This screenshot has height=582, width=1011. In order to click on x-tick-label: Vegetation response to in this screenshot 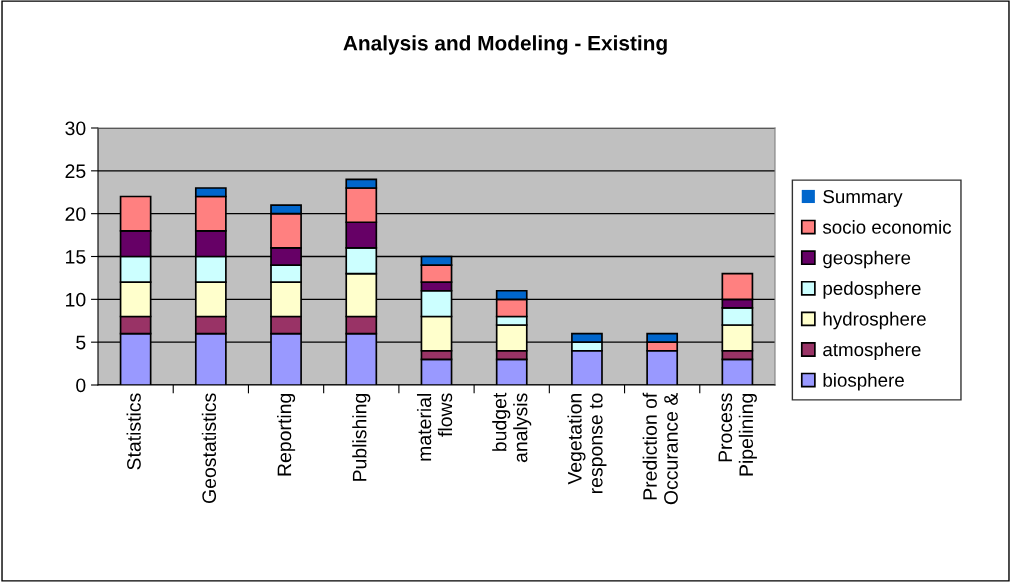, I will do `click(587, 443)`.